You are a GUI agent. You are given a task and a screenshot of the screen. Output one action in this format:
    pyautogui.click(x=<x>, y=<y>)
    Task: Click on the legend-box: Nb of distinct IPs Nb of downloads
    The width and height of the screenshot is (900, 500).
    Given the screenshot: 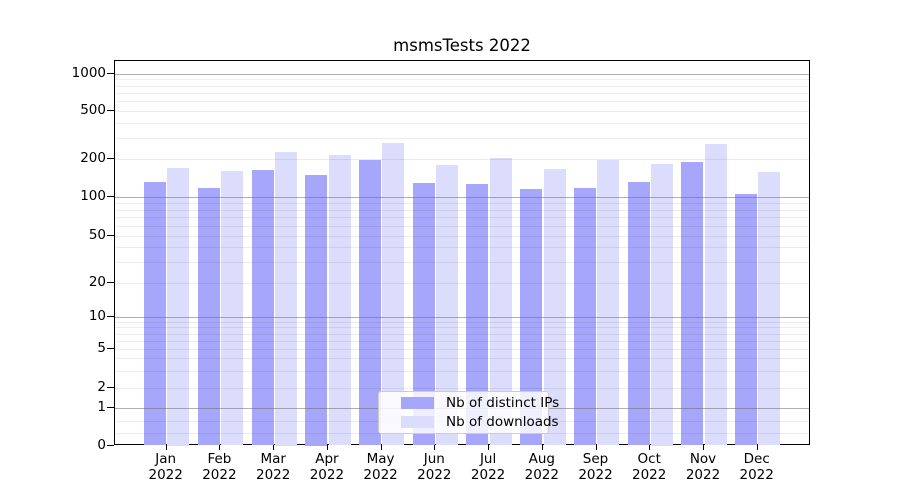 What is the action you would take?
    pyautogui.click(x=468, y=412)
    